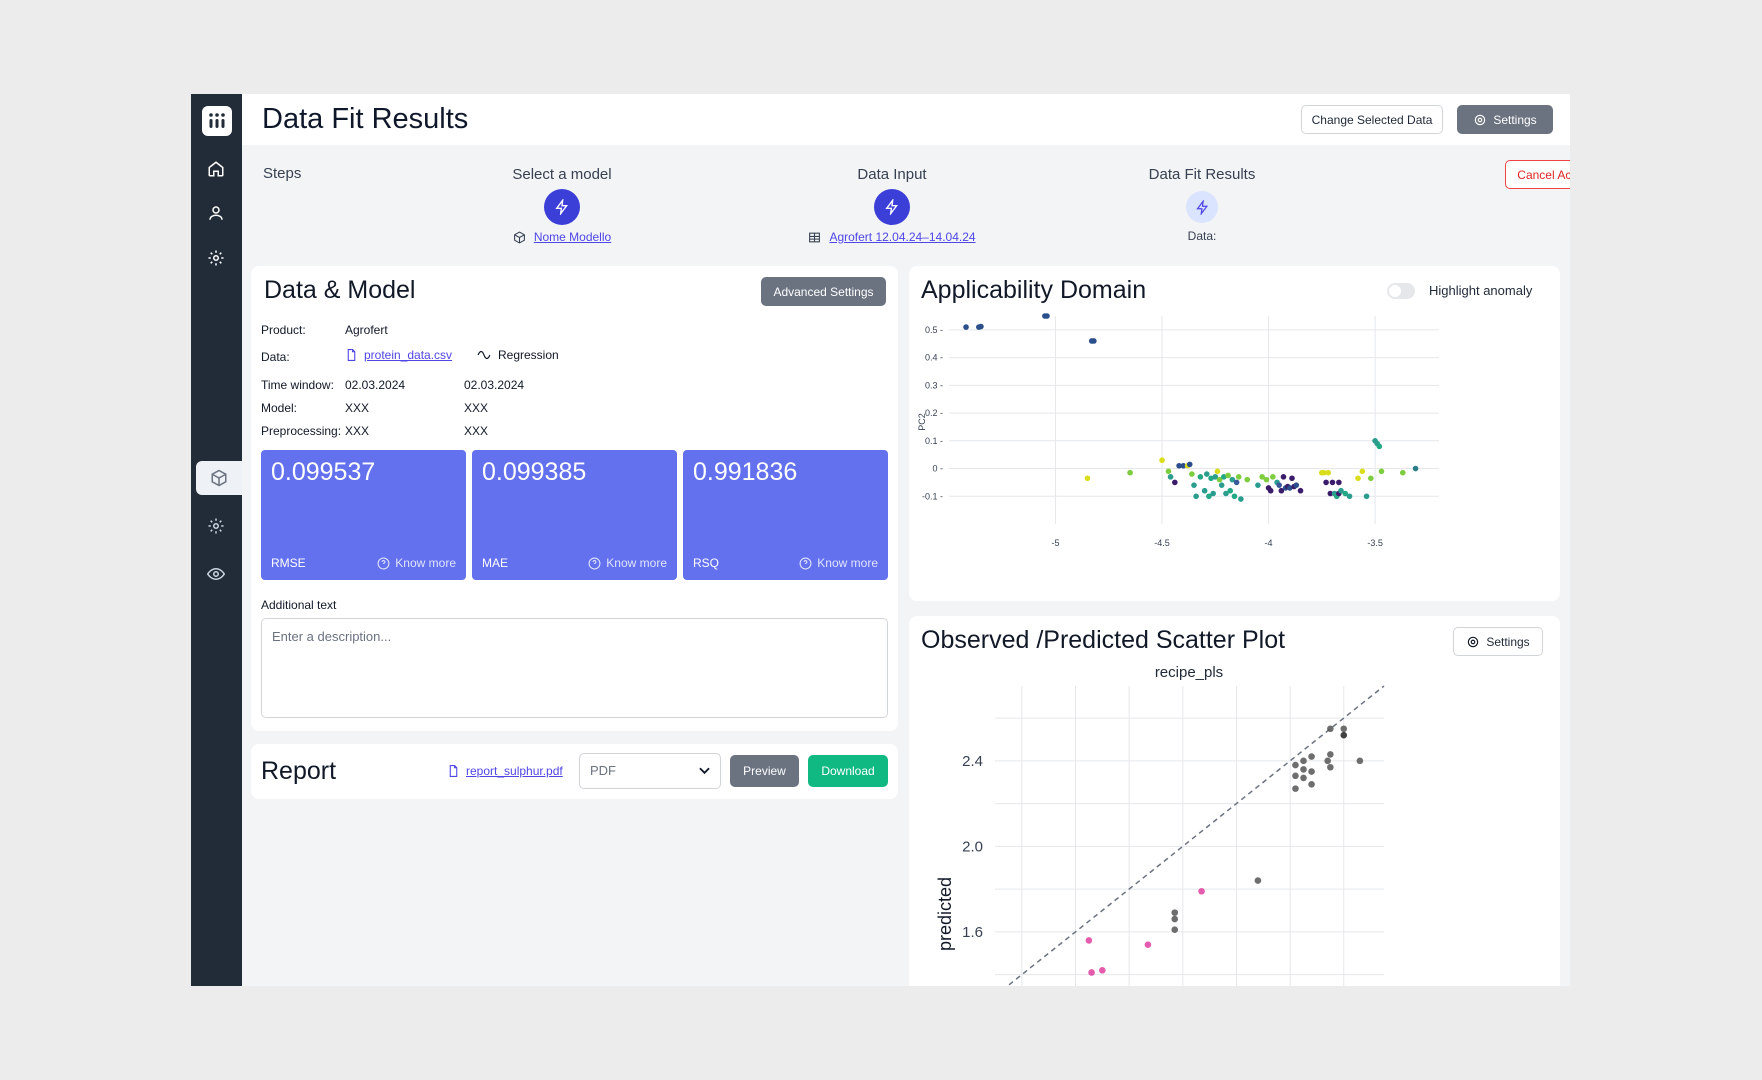 This screenshot has height=1080, width=1762. I want to click on home-icon, so click(216, 169).